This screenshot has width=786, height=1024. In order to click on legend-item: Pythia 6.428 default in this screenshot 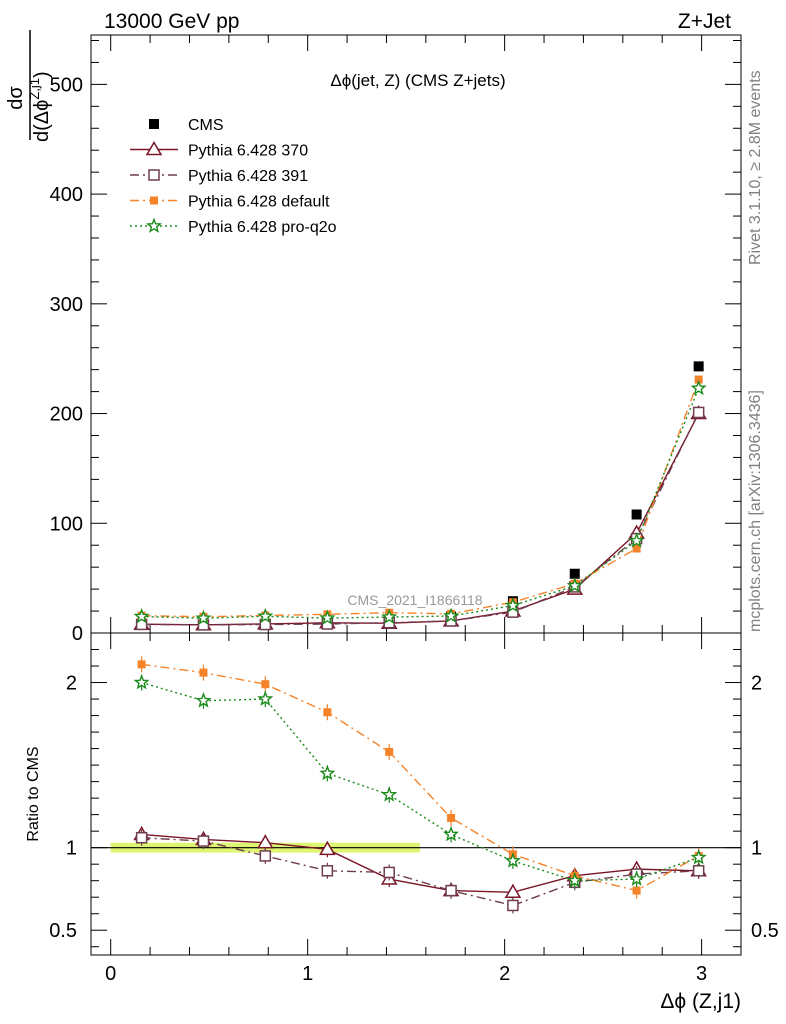, I will do `click(230, 202)`.